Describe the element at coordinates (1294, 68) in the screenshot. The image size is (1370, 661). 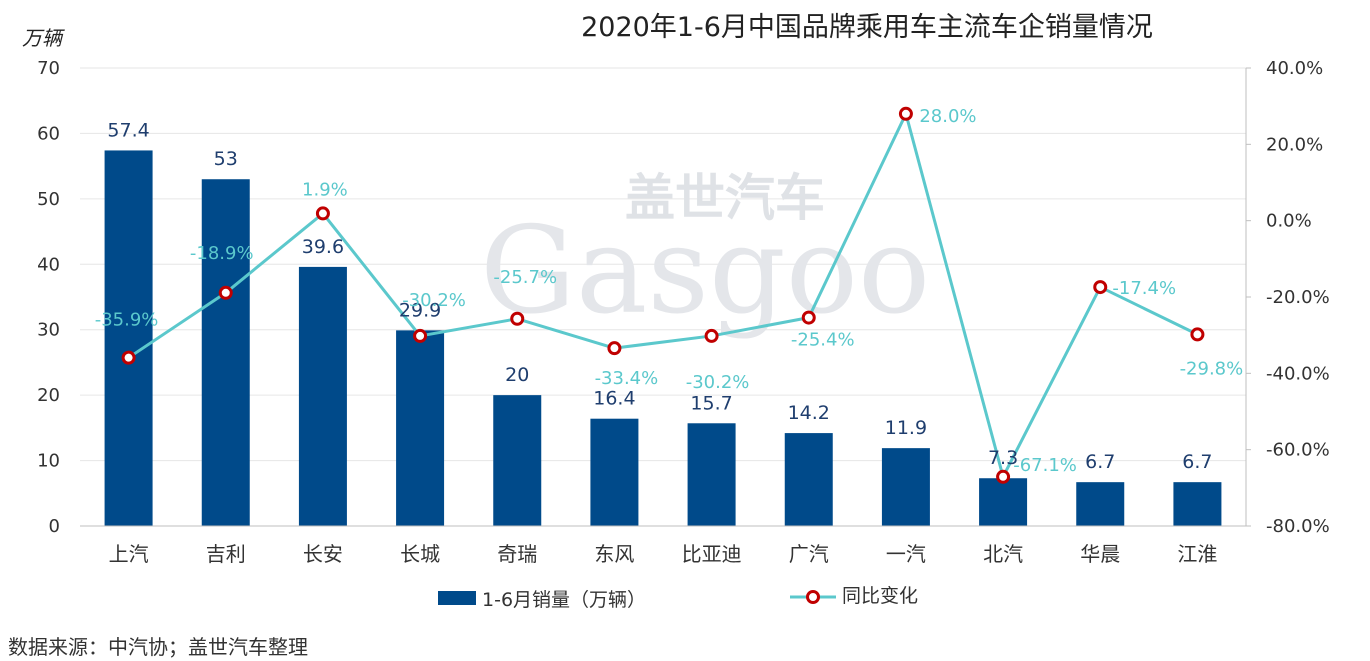
I see `y-right-tick-label: 40.0%` at that location.